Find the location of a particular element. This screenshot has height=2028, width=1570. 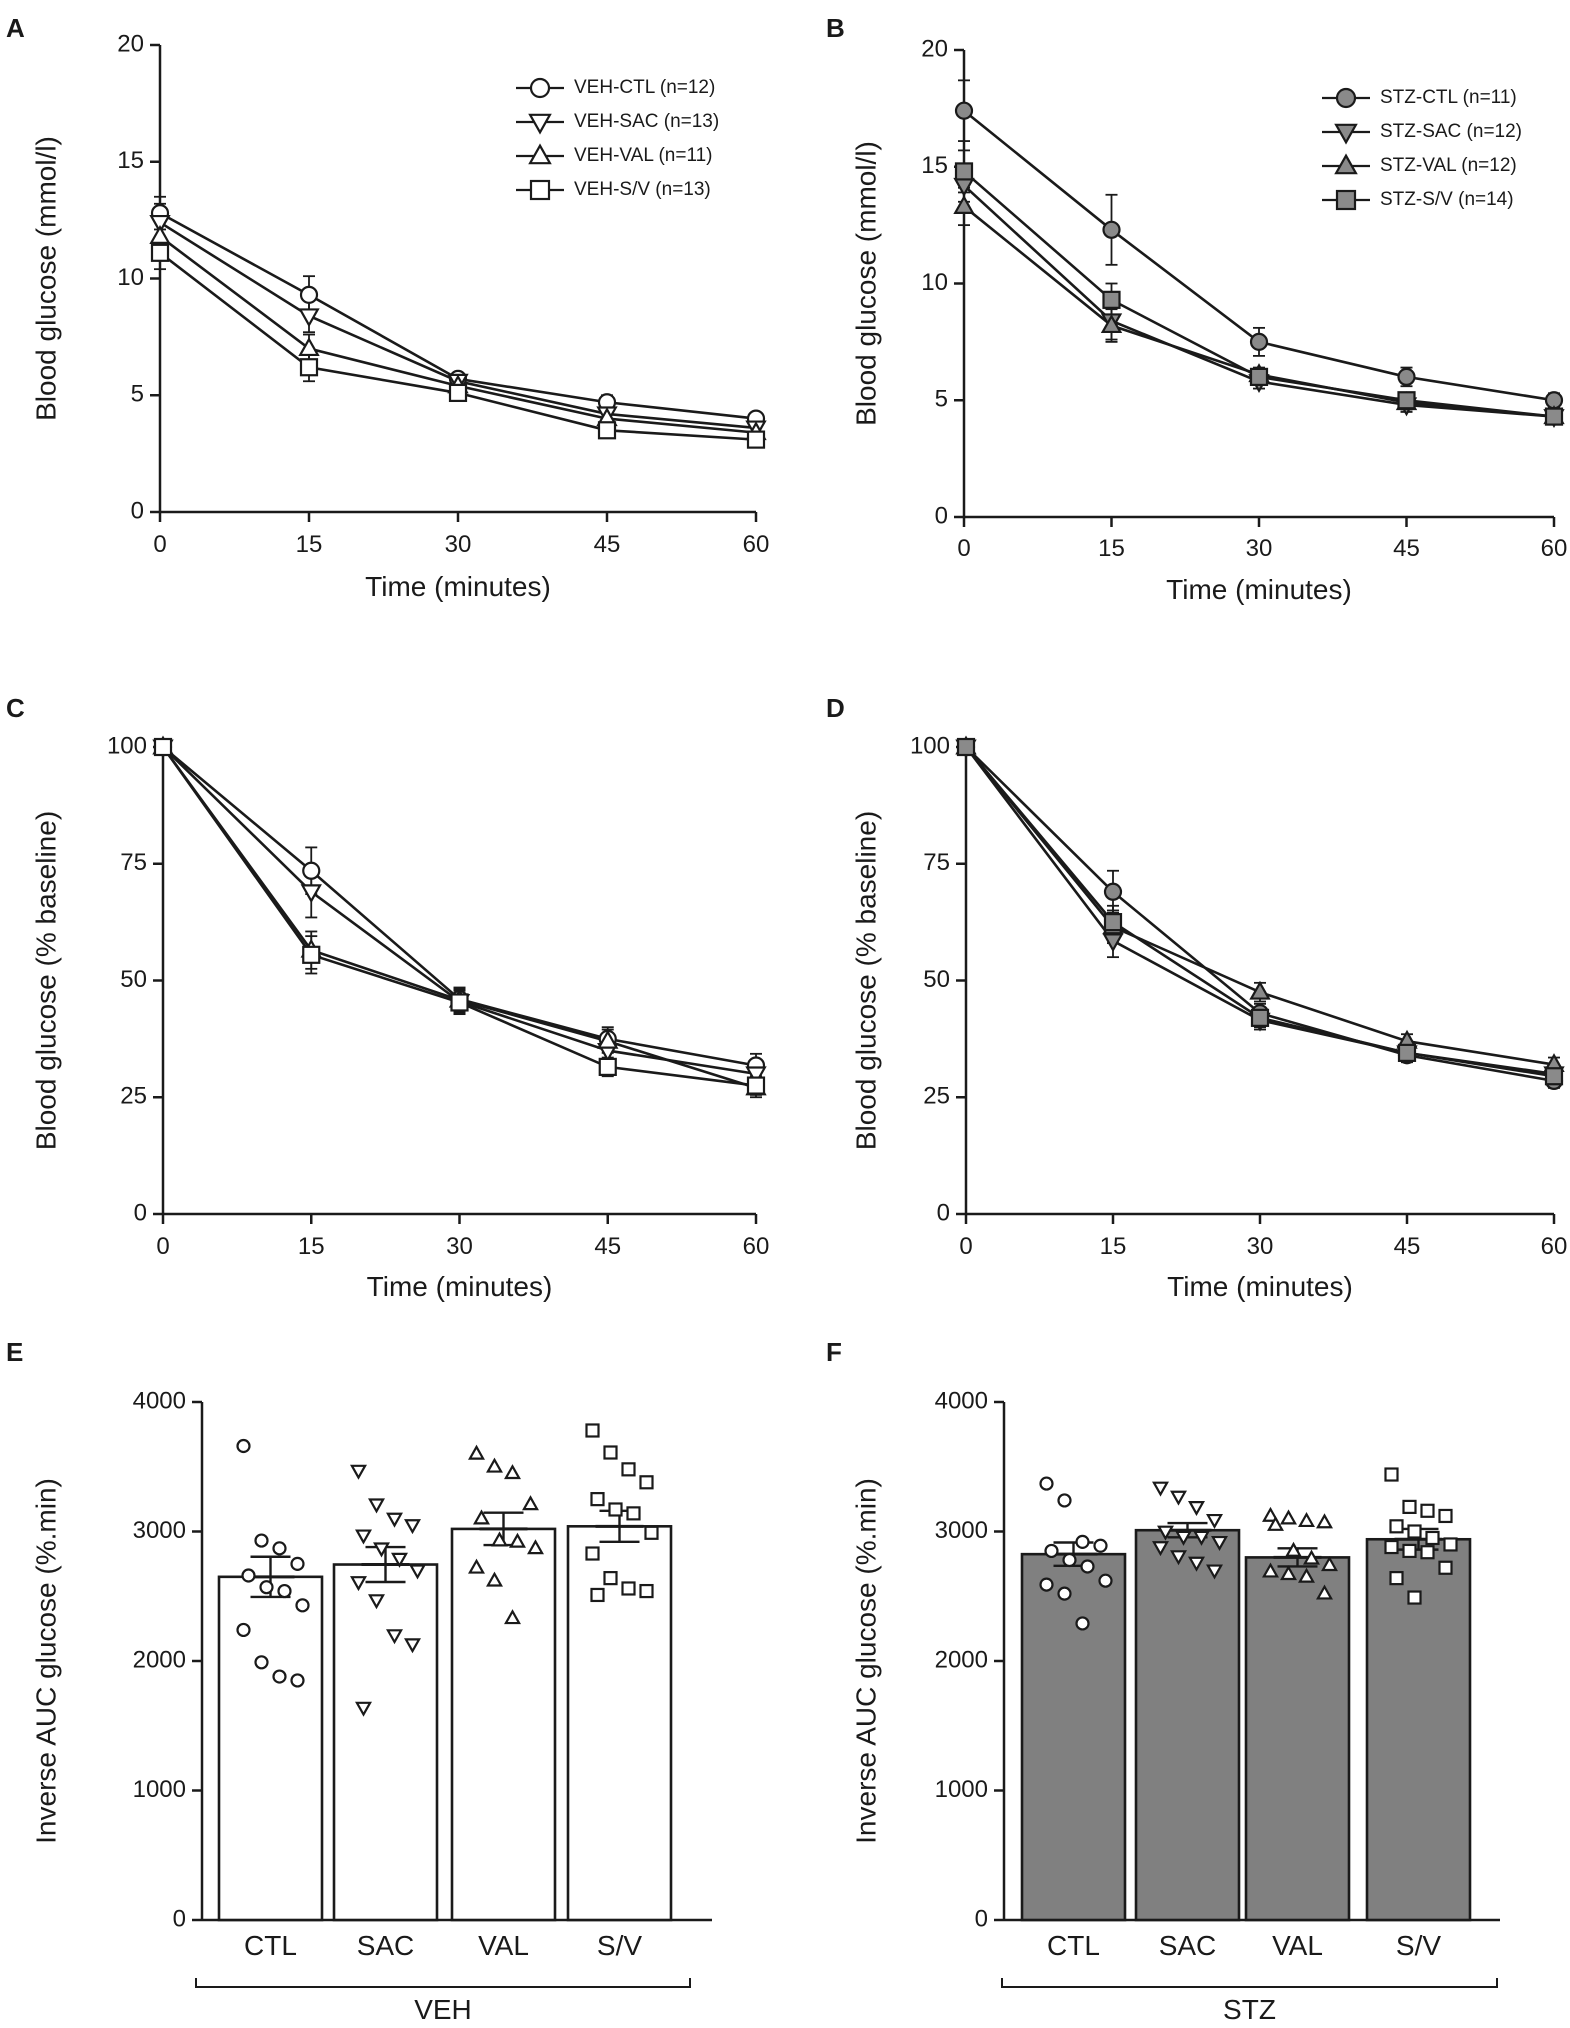

category-label: VAL is located at coordinates (503, 1945).